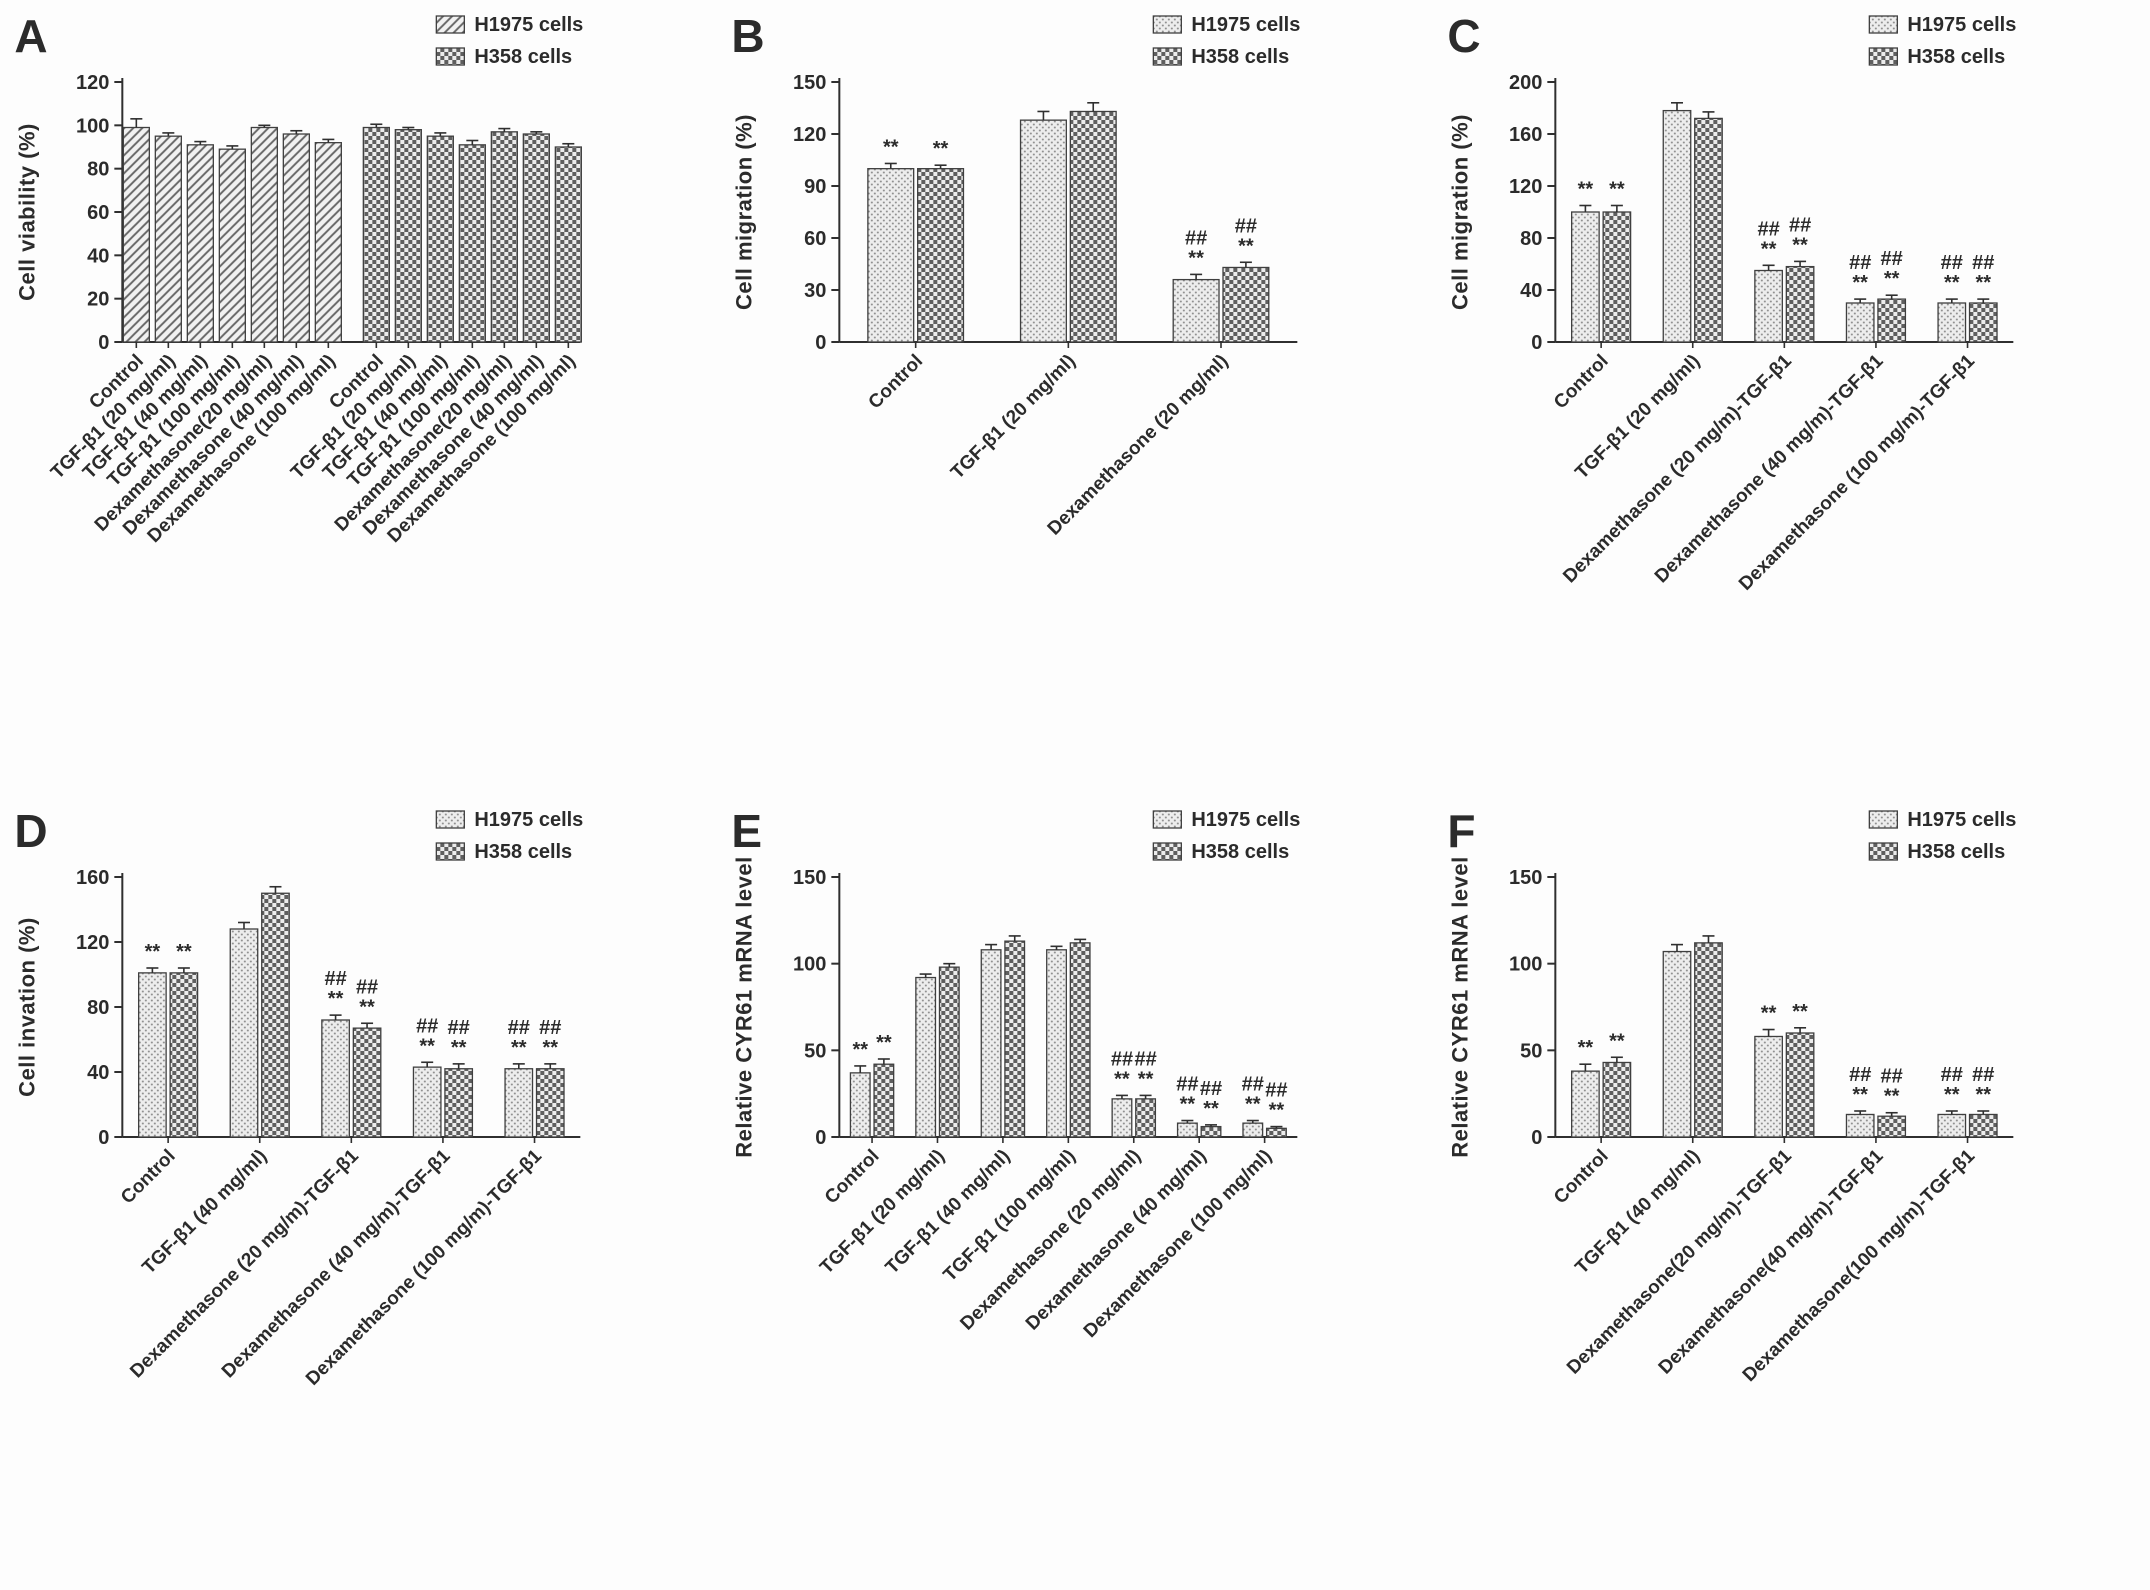 Image resolution: width=2150 pixels, height=1590 pixels. Describe the element at coordinates (1525, 83) in the screenshot. I see `y-tick-label: 200` at that location.